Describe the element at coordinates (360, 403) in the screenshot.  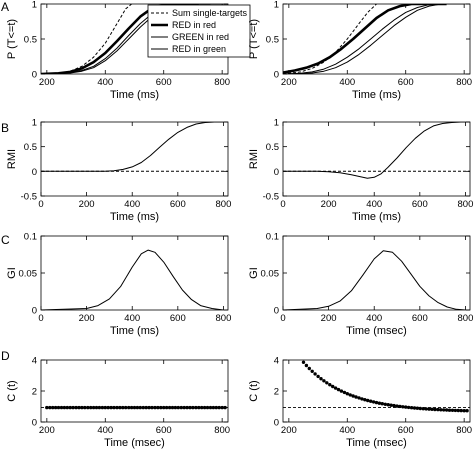
I see `chart-d-right: 200 400 600 800 0 2 4 Time (msec) C (t)` at that location.